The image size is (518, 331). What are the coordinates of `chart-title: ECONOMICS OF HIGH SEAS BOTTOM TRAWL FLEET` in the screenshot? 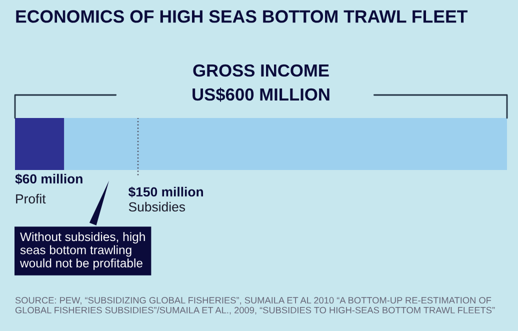 It's located at (242, 16).